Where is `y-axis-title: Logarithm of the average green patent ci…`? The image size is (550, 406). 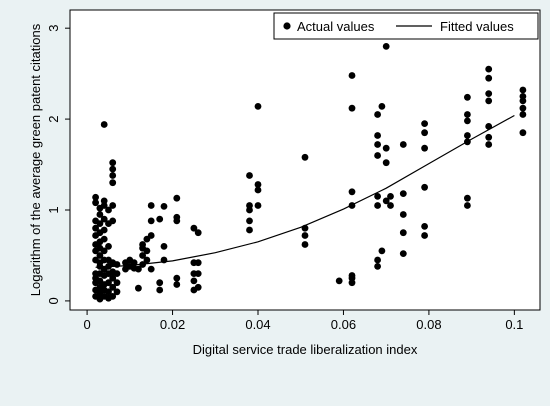 y-axis-title: Logarithm of the average green patent ci… is located at coordinates (35, 159).